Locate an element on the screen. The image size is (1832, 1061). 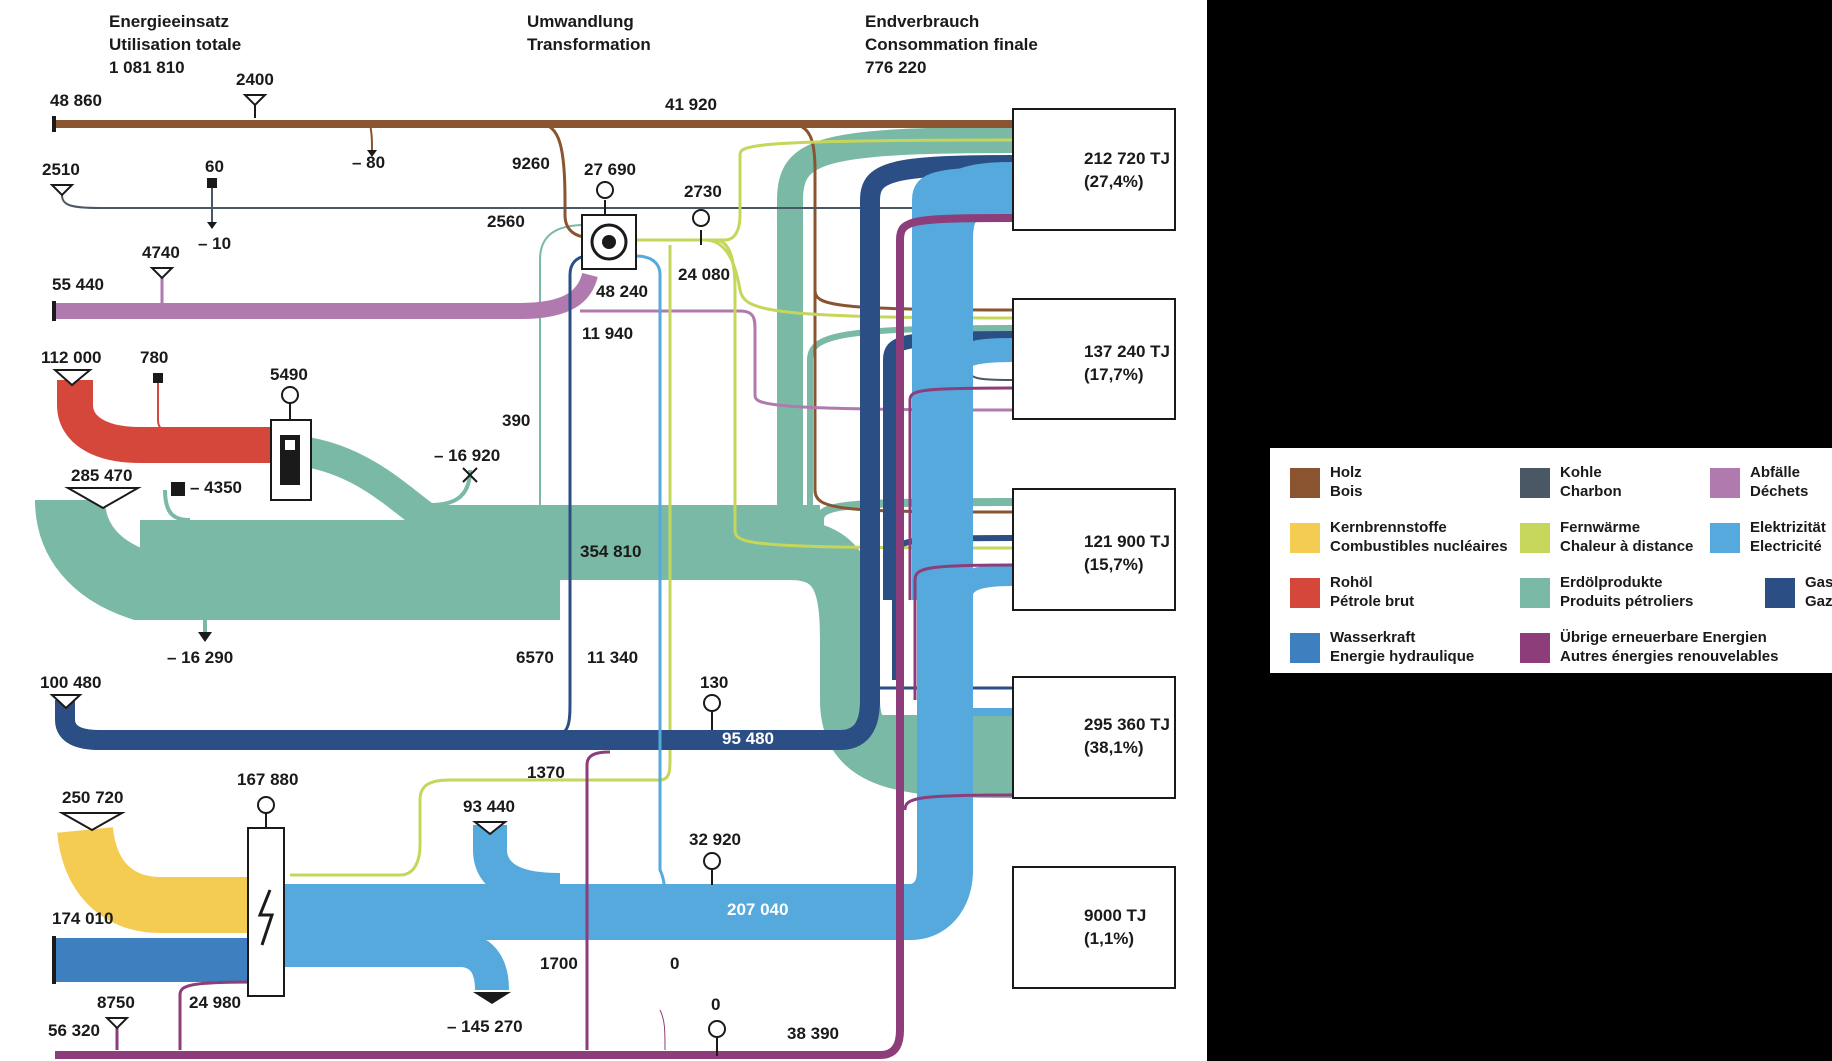
legend-fr: Déchets is located at coordinates (1779, 491).